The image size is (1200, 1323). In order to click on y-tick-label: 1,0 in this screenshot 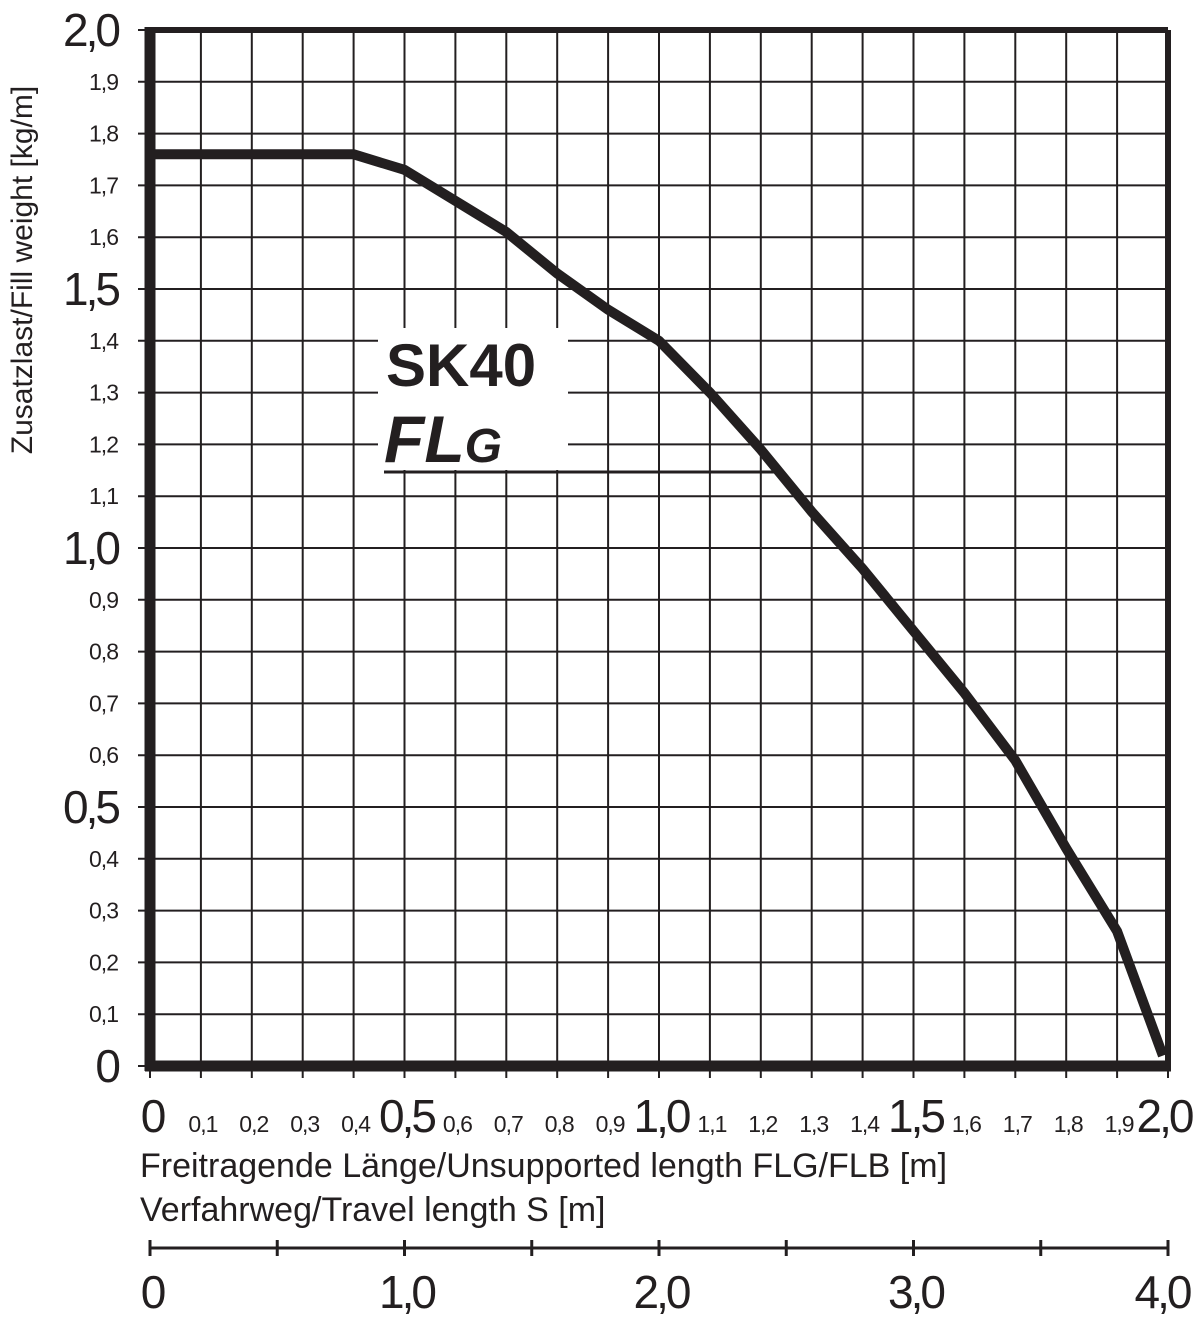, I will do `click(91, 548)`.